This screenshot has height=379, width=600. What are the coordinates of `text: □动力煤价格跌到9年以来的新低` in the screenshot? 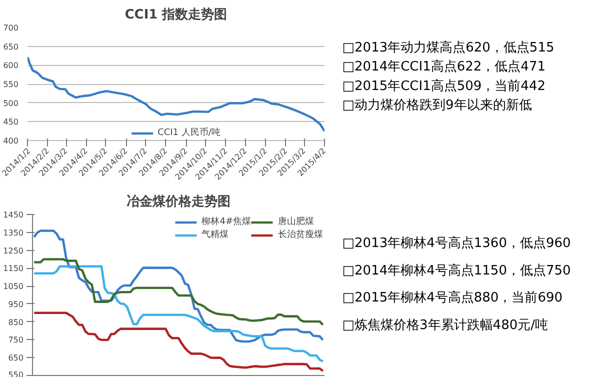 It's located at (437, 105).